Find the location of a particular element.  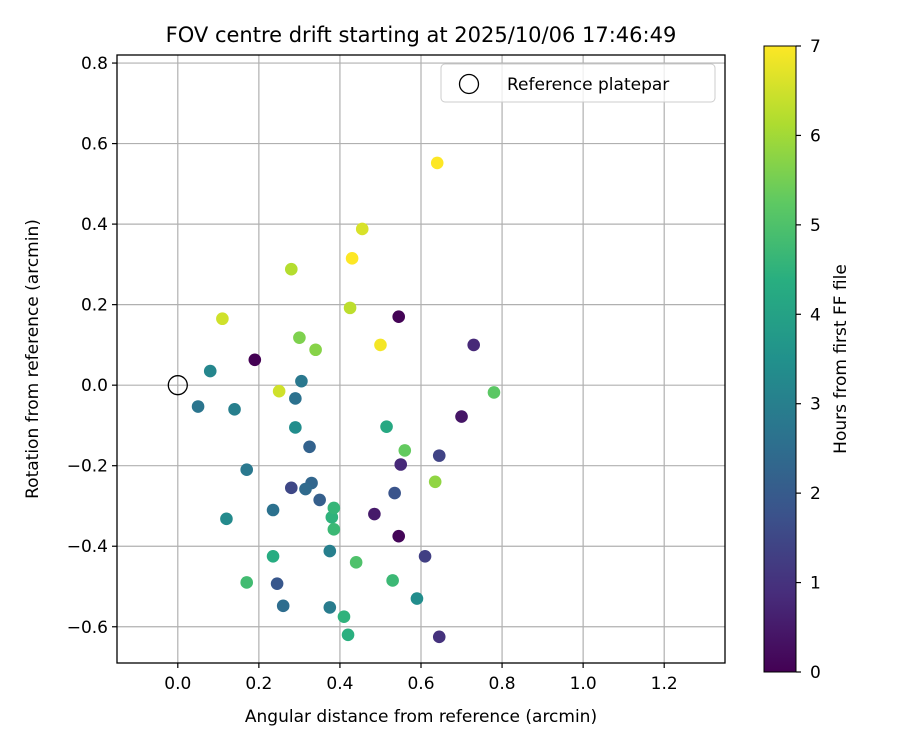

y-tick-label: −0.2 is located at coordinates (87, 467).